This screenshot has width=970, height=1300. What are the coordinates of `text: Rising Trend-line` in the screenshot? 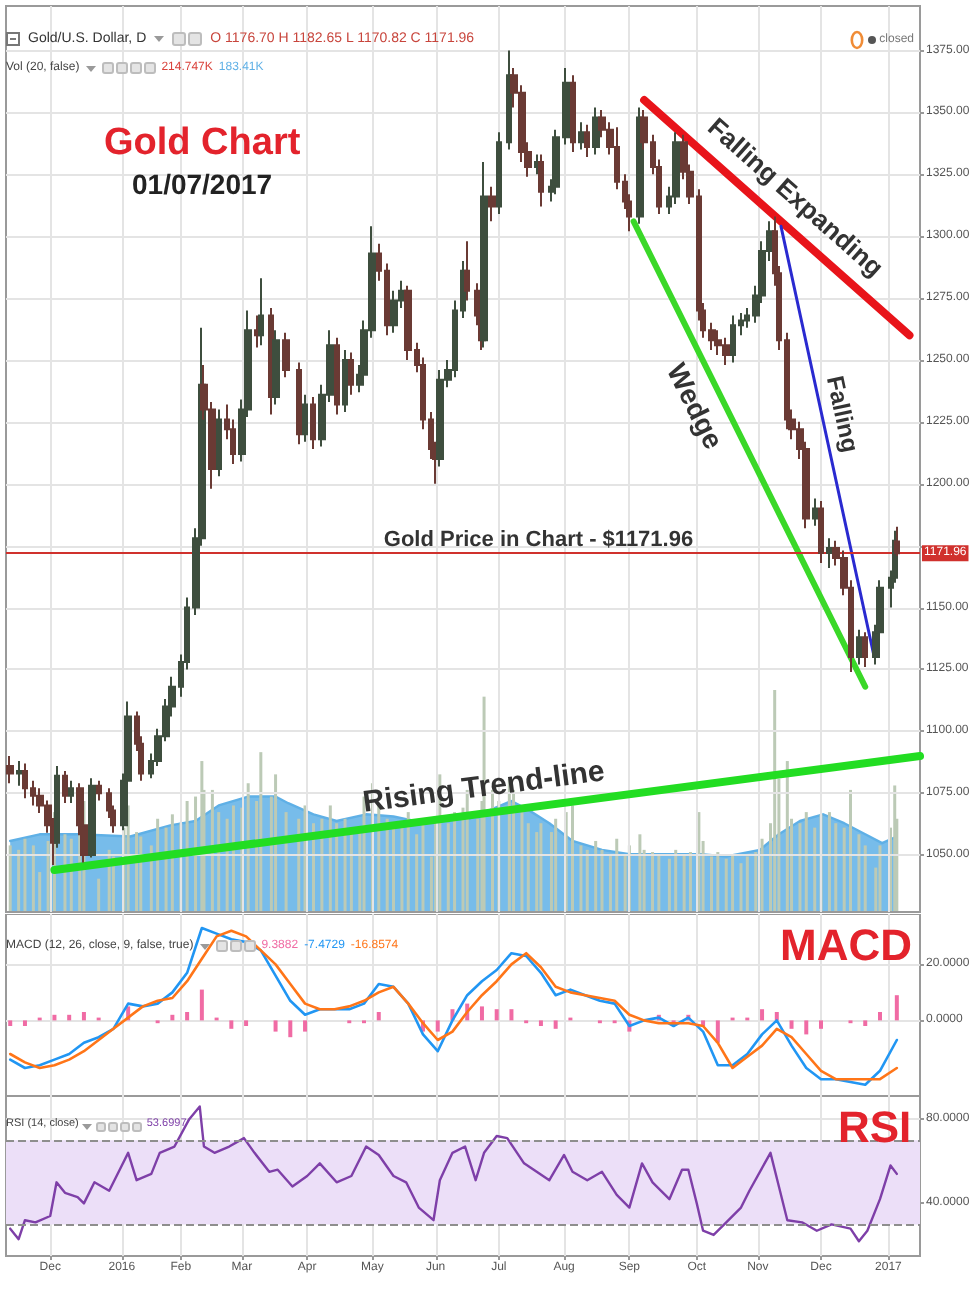 It's located at (483, 787).